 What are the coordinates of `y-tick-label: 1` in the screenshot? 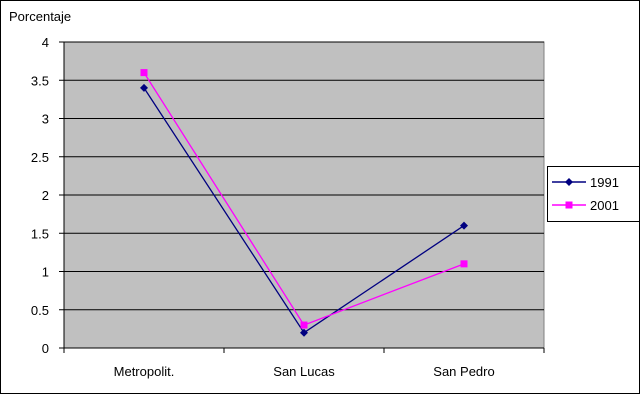 It's located at (45, 272).